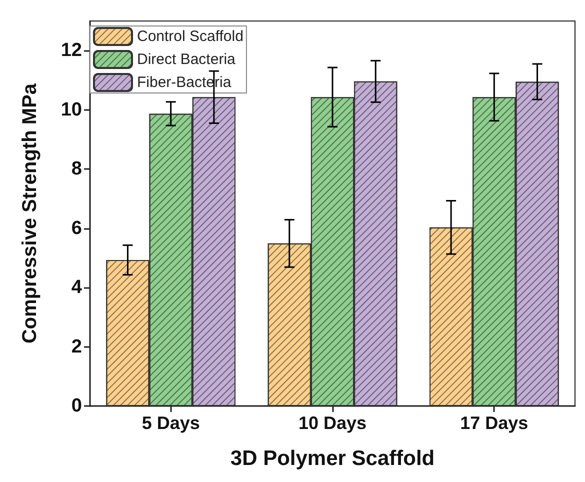  I want to click on legend-label: Direct Bacteria, so click(186, 59).